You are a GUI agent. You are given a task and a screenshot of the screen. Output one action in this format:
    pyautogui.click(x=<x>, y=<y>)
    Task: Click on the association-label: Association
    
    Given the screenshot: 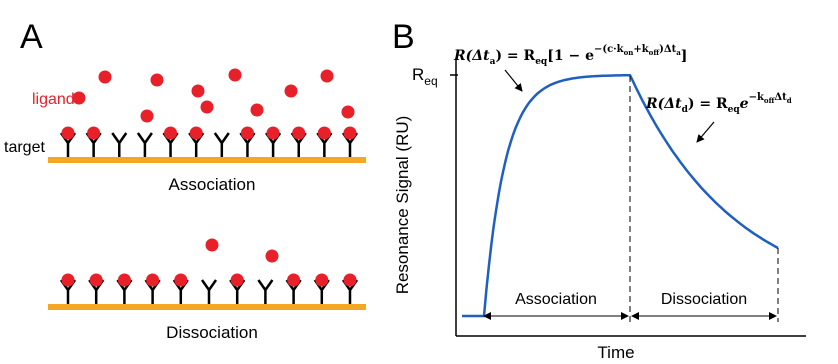 What is the action you would take?
    pyautogui.click(x=212, y=184)
    